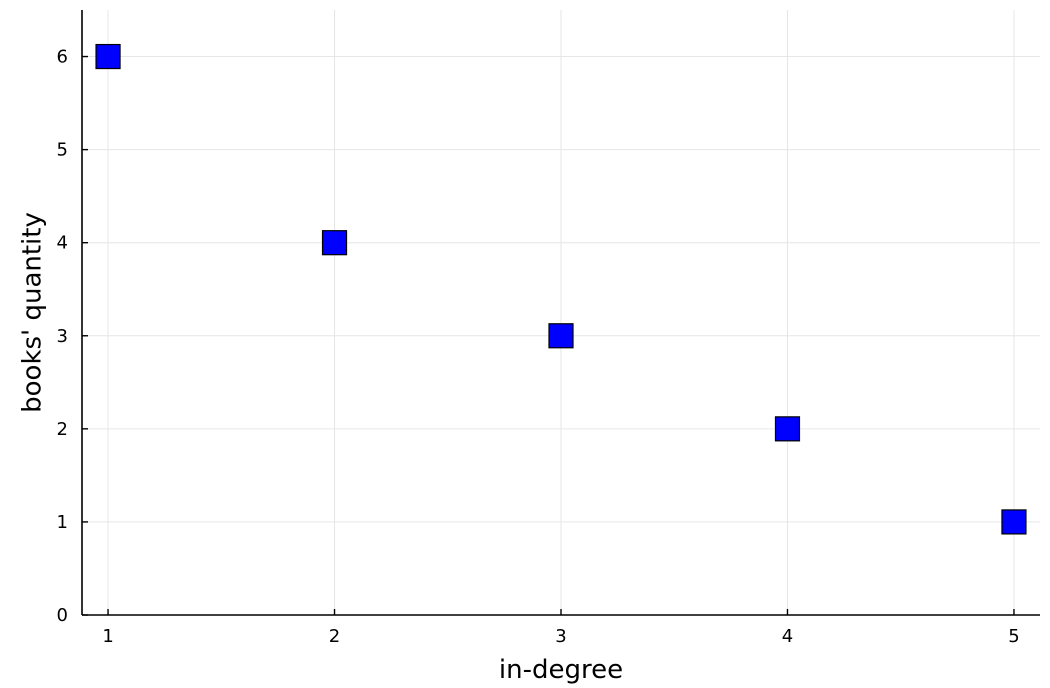 The width and height of the screenshot is (1050, 688). Describe the element at coordinates (1013, 636) in the screenshot. I see `x-tick-label: 5` at that location.